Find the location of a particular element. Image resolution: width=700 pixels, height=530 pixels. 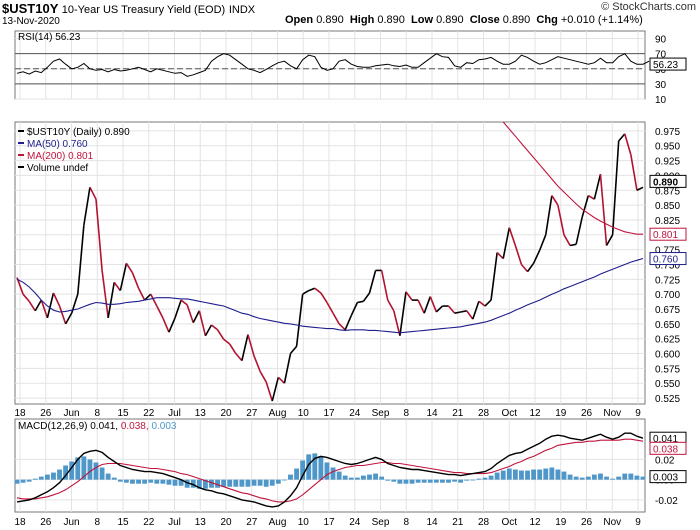

price-tick-label: 0.825 is located at coordinates (667, 221).